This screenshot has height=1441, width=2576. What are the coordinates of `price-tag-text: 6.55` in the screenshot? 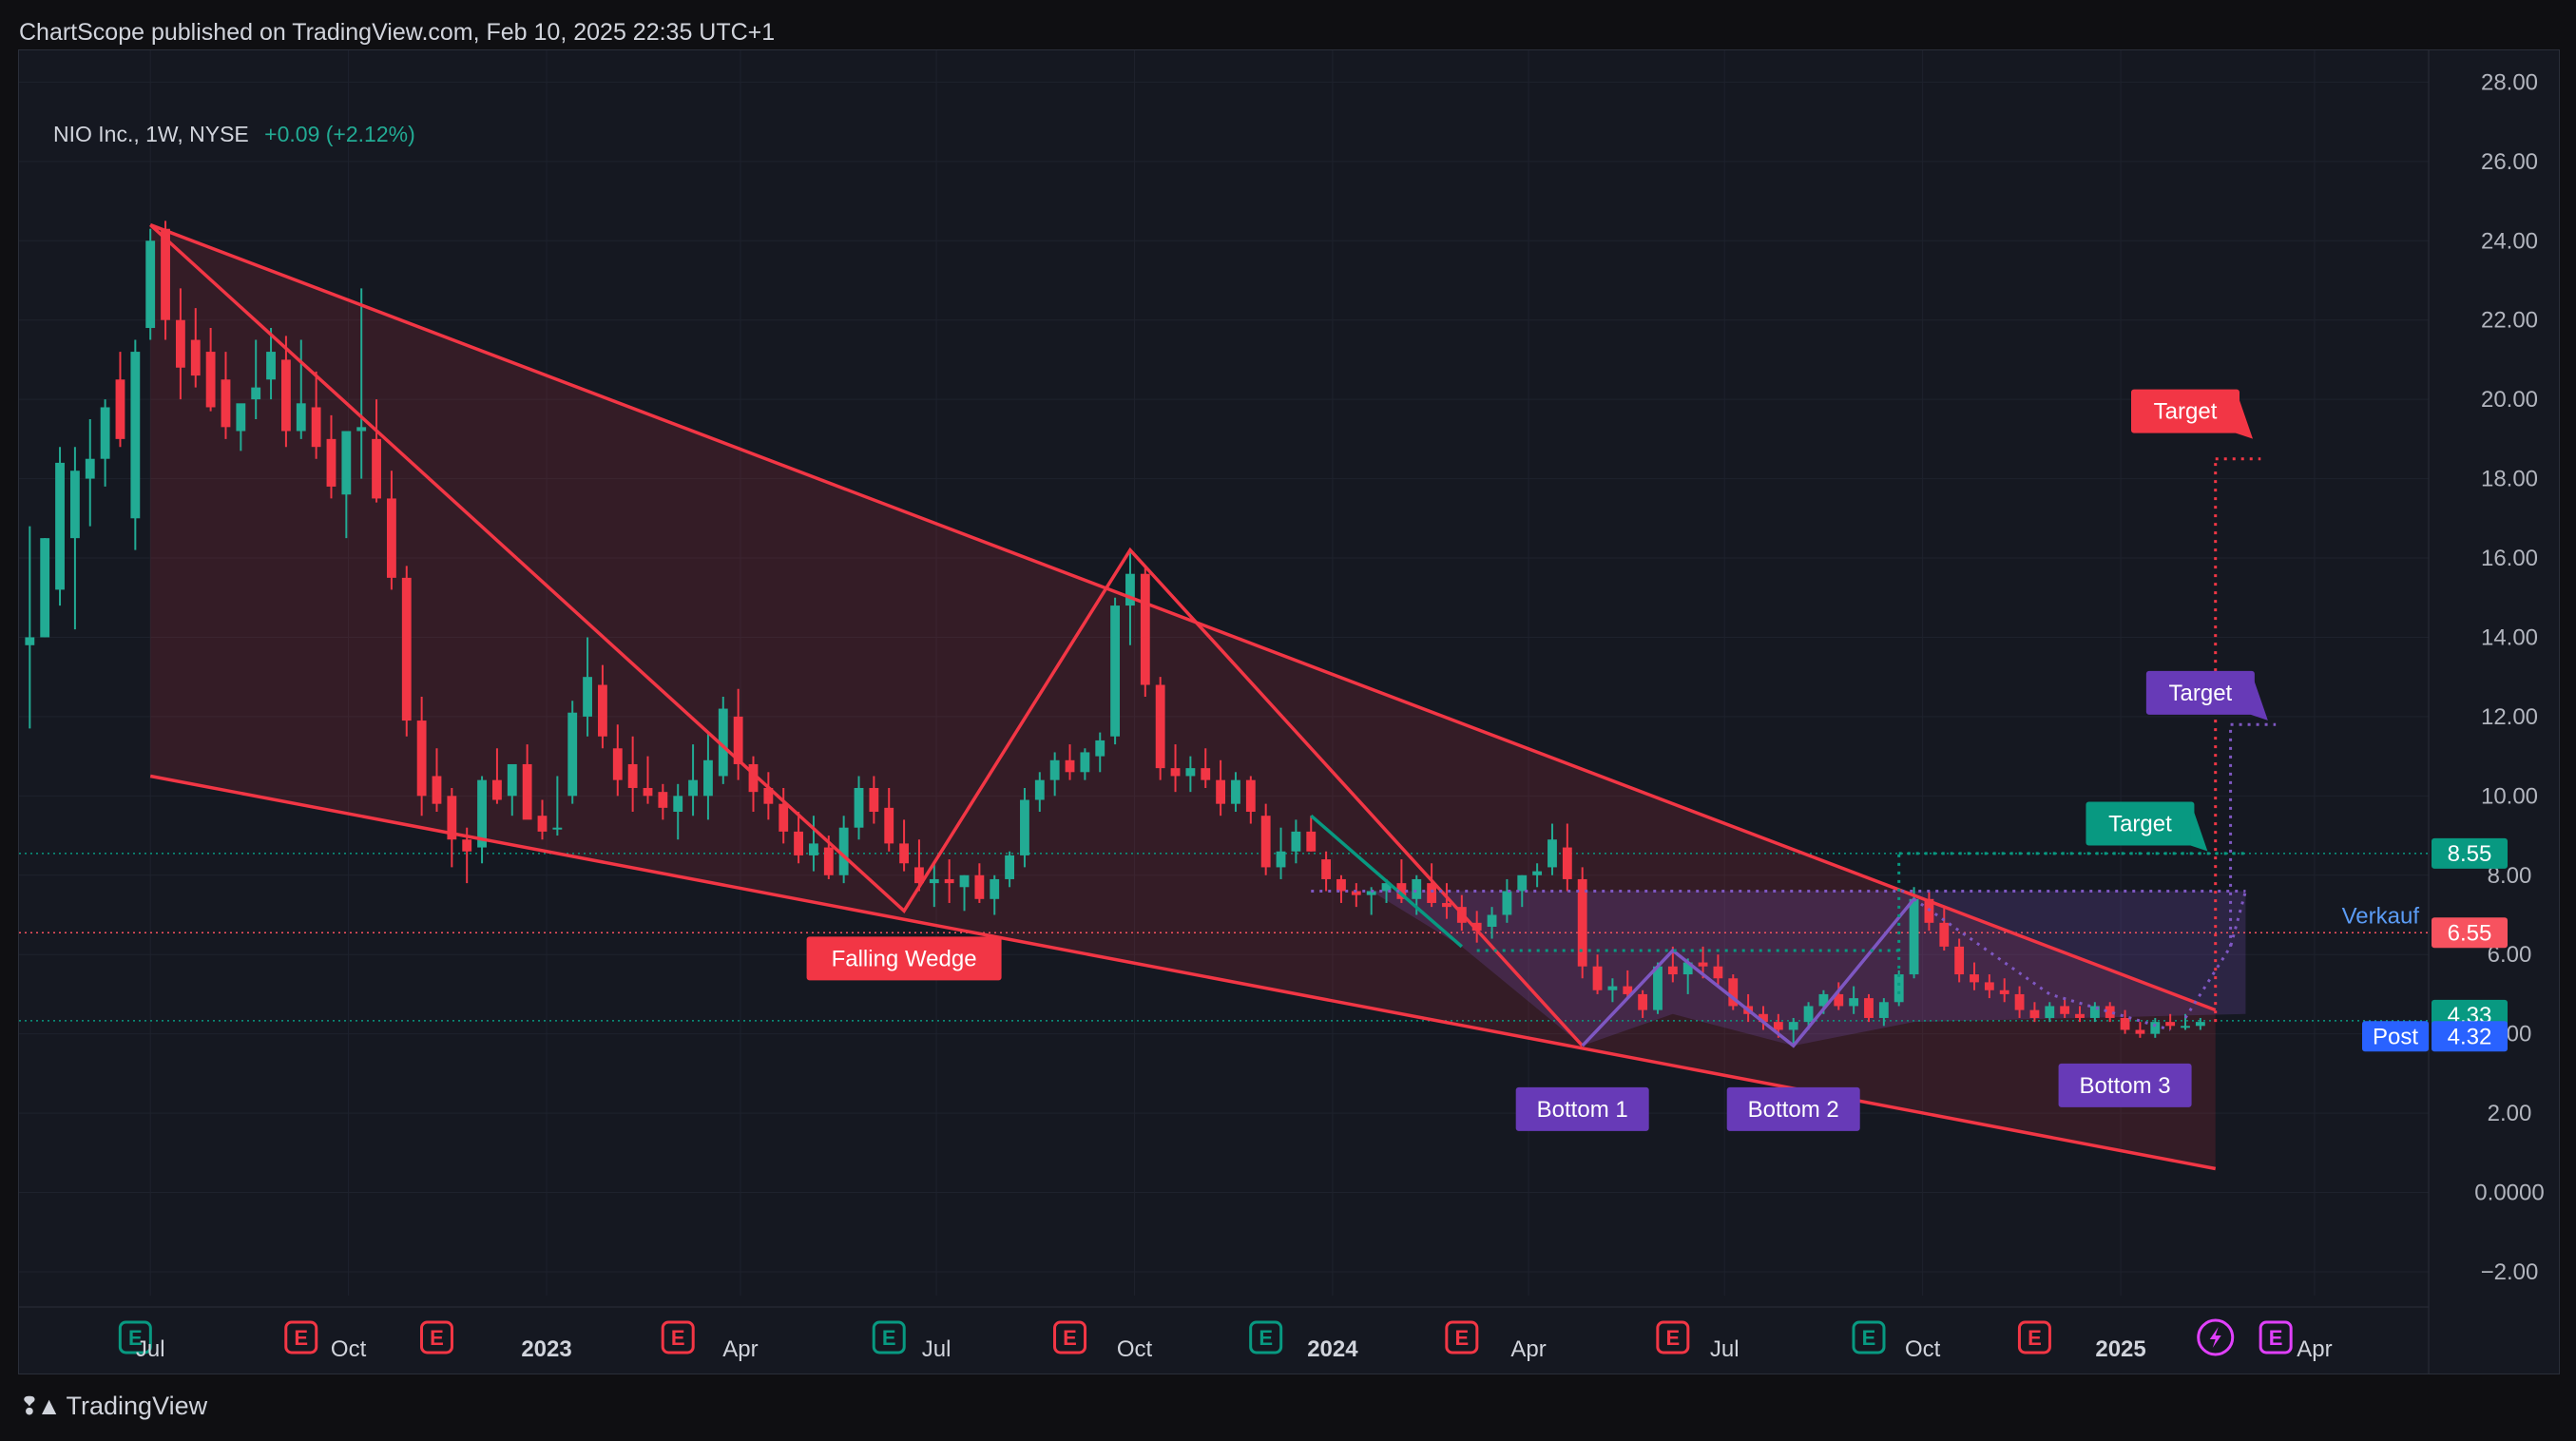 It's located at (2470, 933).